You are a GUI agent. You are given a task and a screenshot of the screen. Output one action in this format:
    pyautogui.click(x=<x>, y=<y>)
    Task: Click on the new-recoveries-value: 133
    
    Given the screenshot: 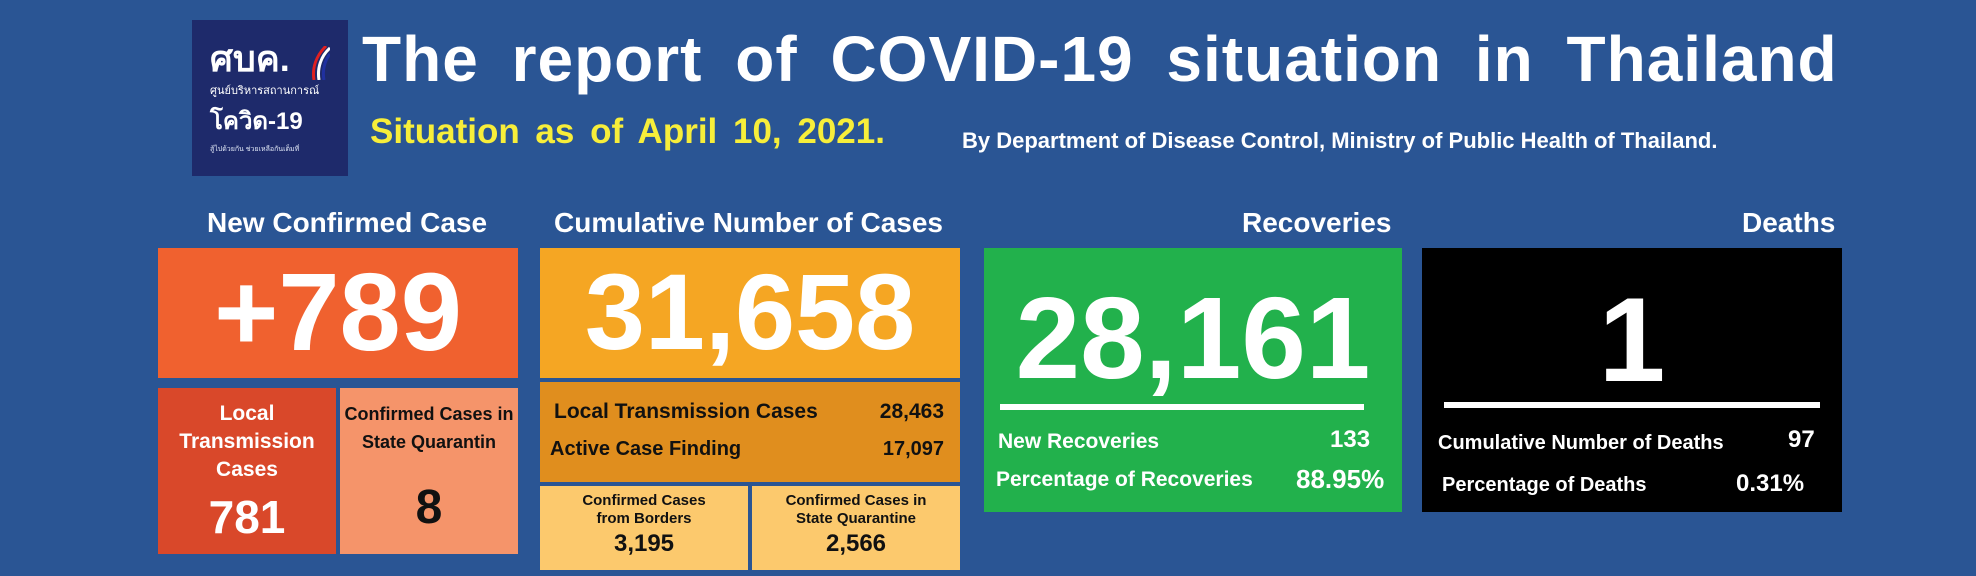 What is the action you would take?
    pyautogui.click(x=1350, y=439)
    